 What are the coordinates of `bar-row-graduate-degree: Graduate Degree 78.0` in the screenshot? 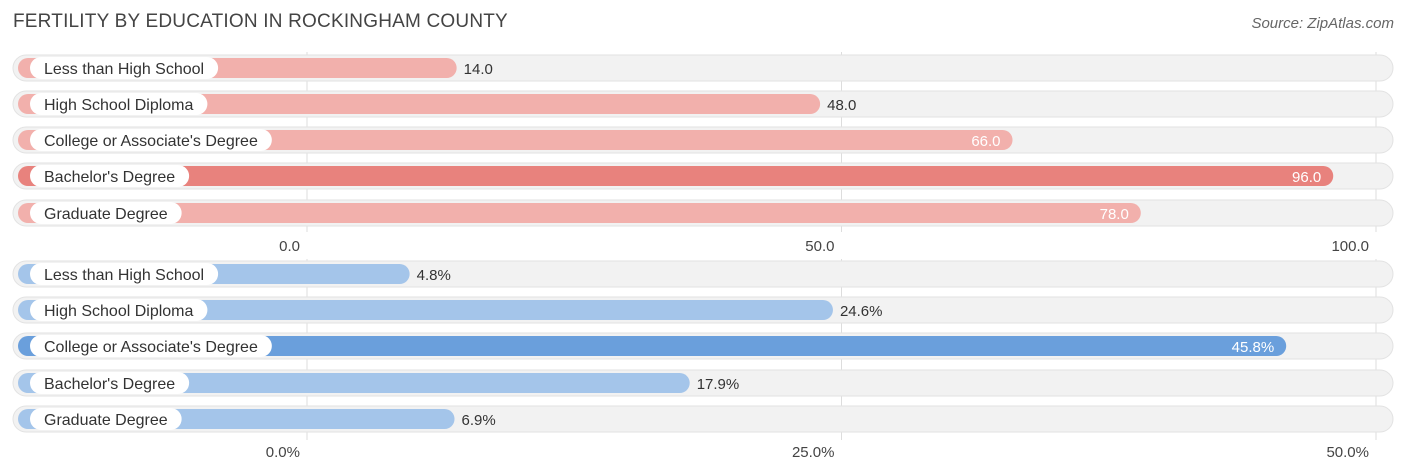 It's located at (703, 213).